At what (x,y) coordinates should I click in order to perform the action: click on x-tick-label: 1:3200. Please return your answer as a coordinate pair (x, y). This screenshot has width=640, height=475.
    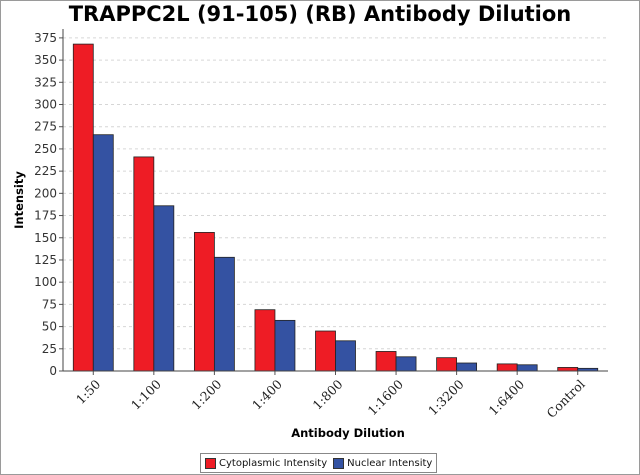
    Looking at the image, I should click on (446, 397).